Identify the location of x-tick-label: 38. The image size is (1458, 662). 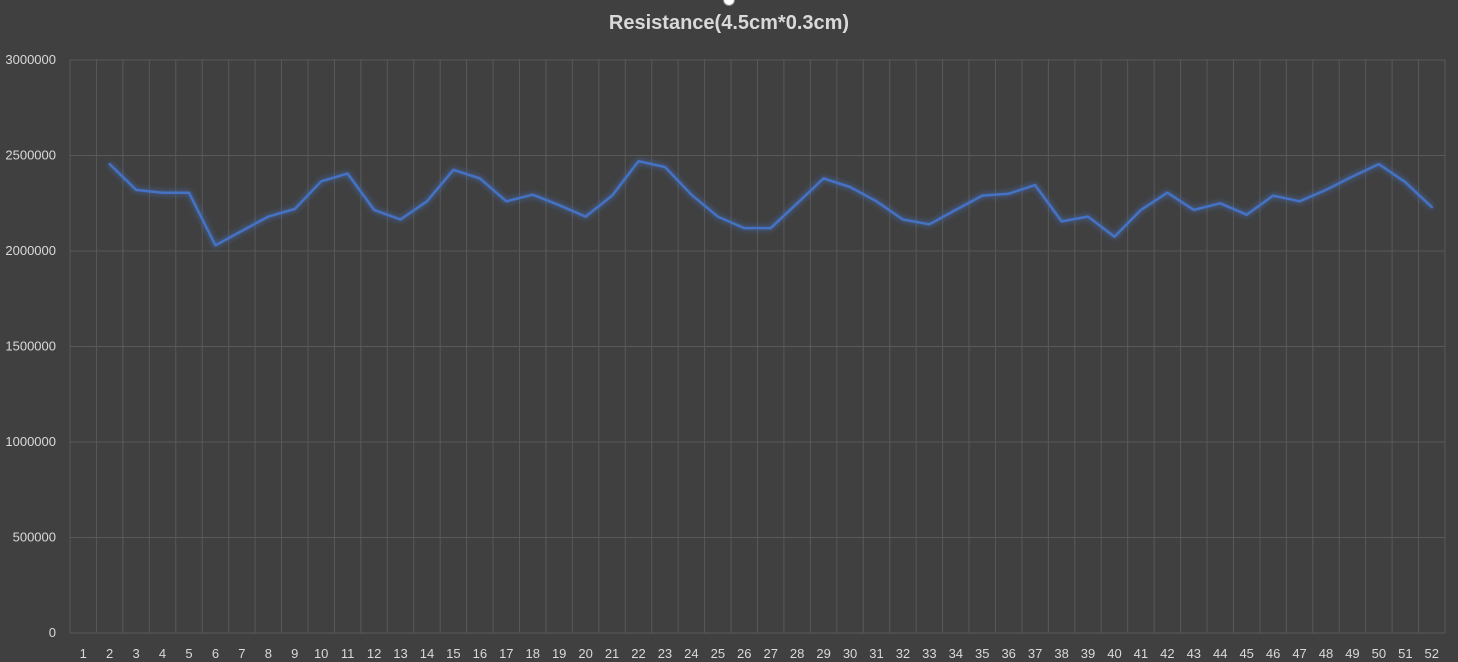
(1061, 653).